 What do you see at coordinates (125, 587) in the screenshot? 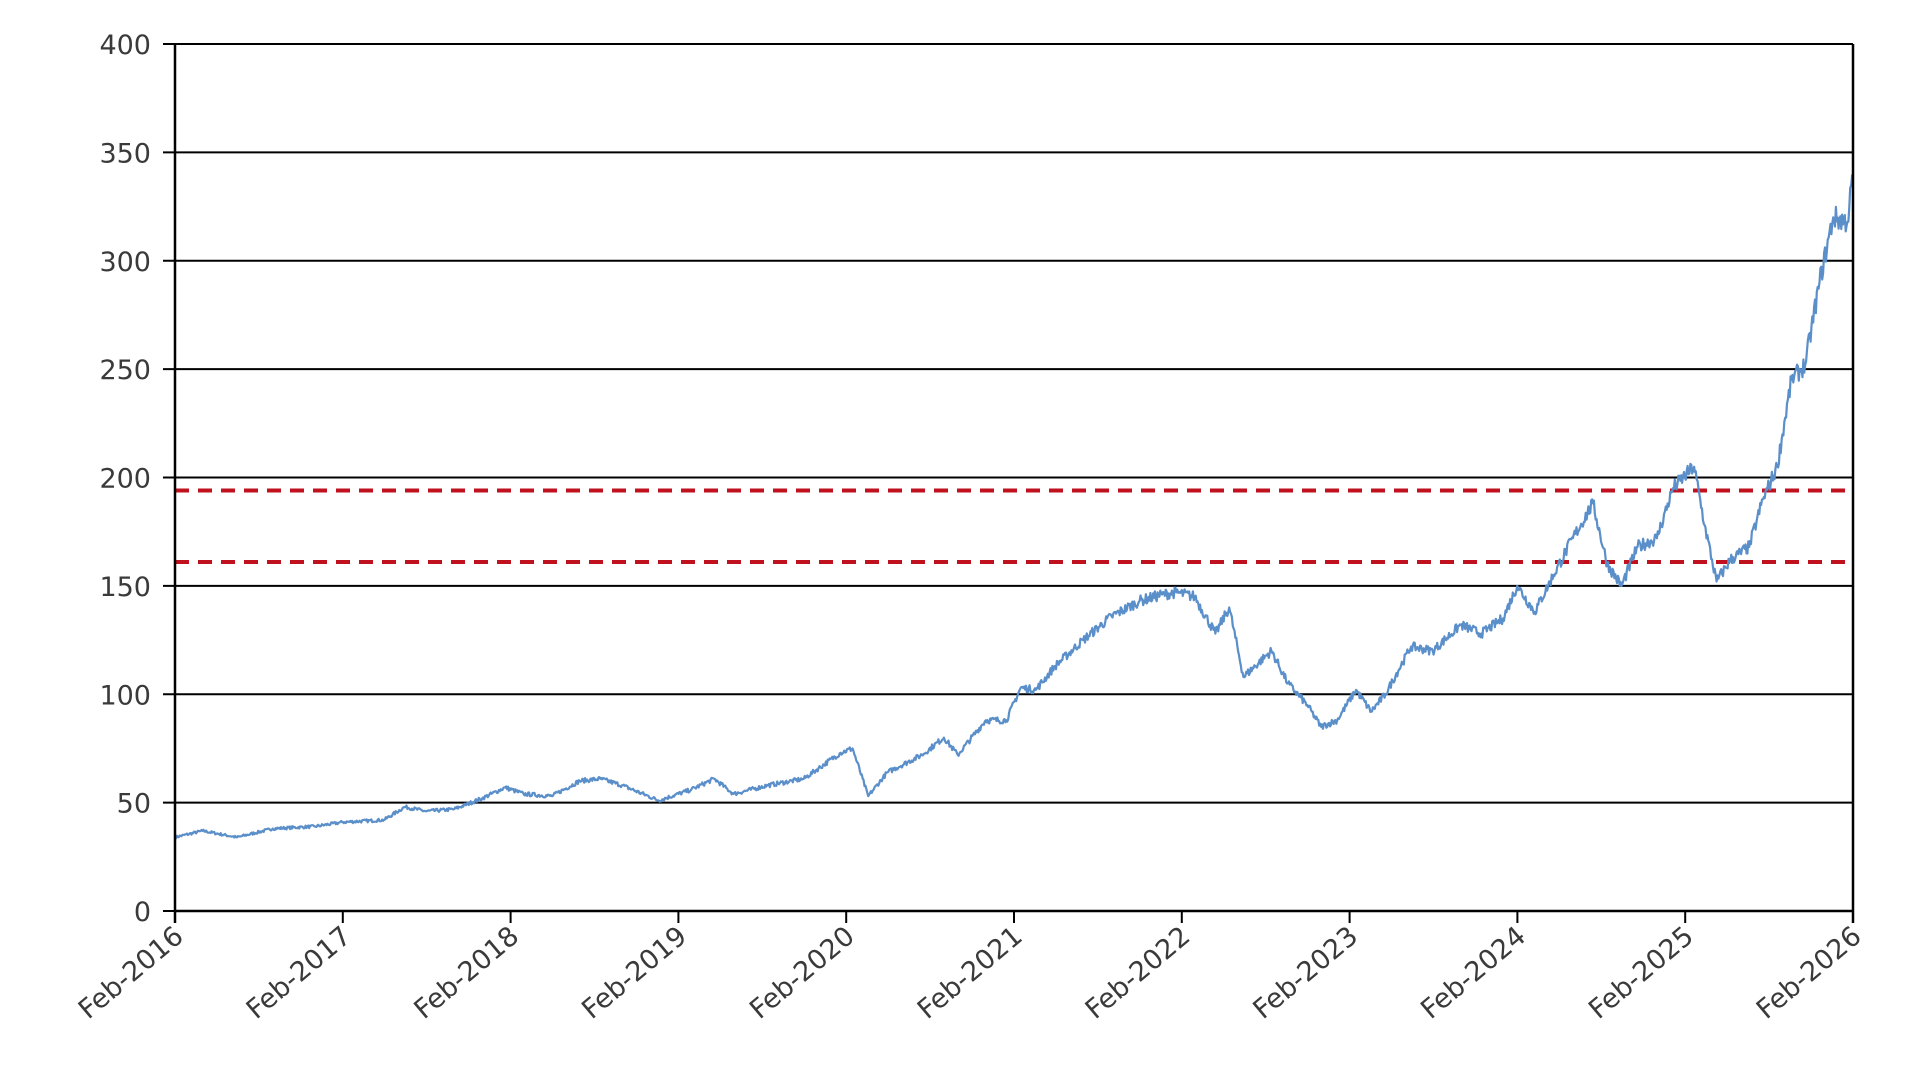
I see `y-tick-label: 150` at bounding box center [125, 587].